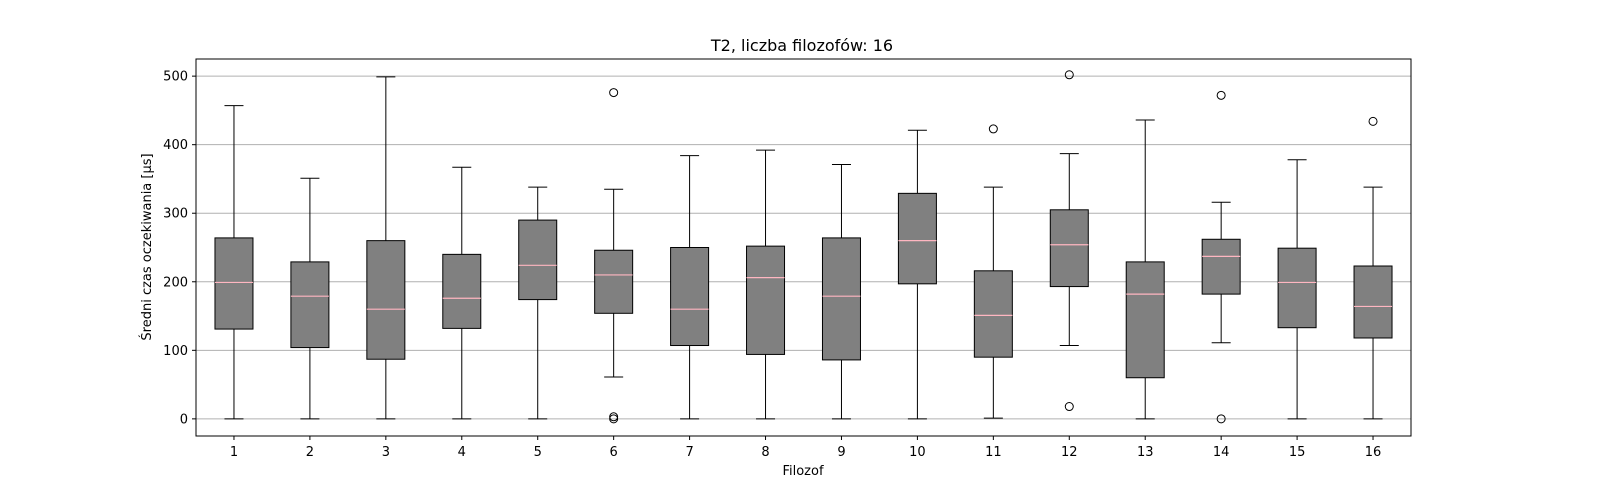  I want to click on x-tick-label: 10, so click(917, 452).